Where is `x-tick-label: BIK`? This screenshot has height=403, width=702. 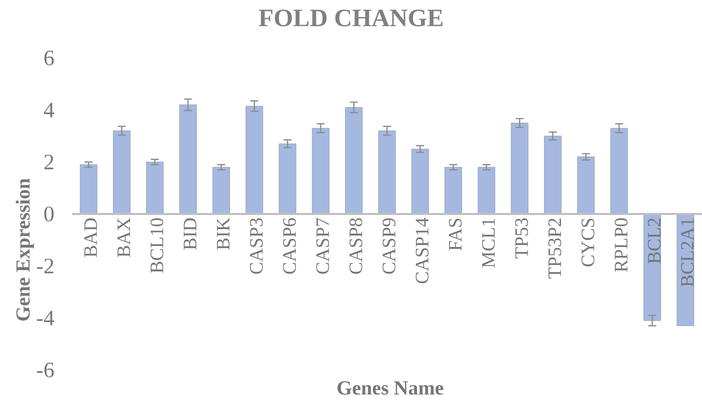 x-tick-label: BIK is located at coordinates (223, 234).